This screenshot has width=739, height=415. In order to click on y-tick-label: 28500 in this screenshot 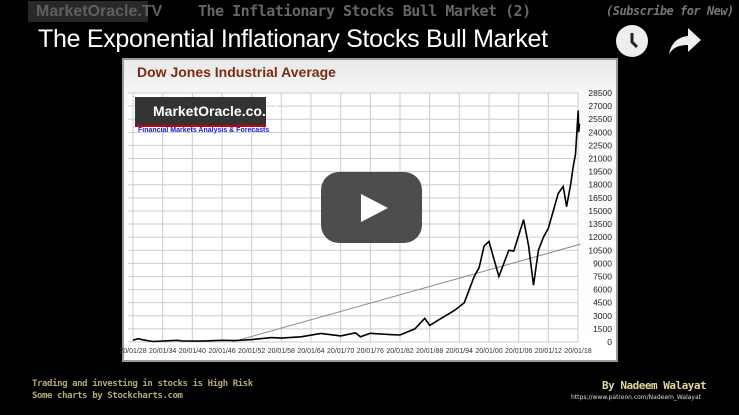, I will do `click(600, 93)`.